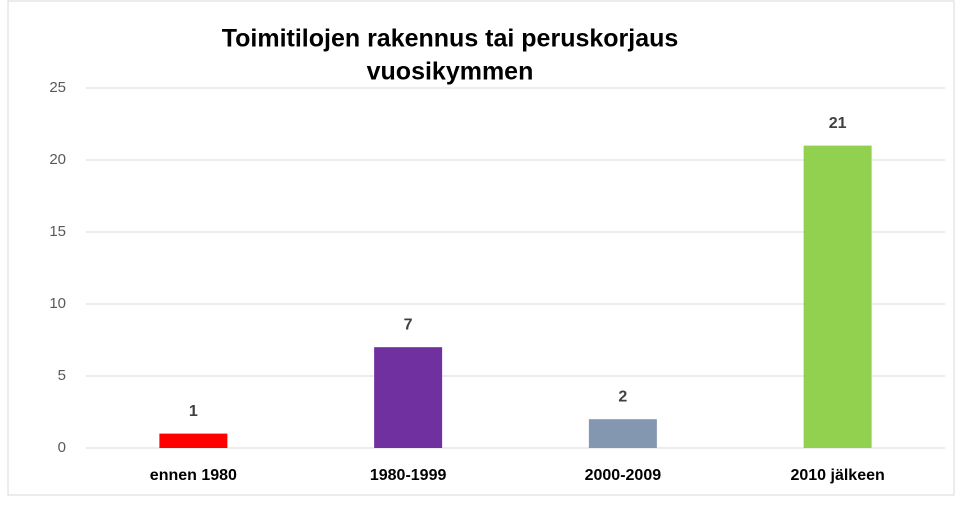 This screenshot has width=961, height=507. I want to click on x-tick-label: 2000-2009, so click(623, 475).